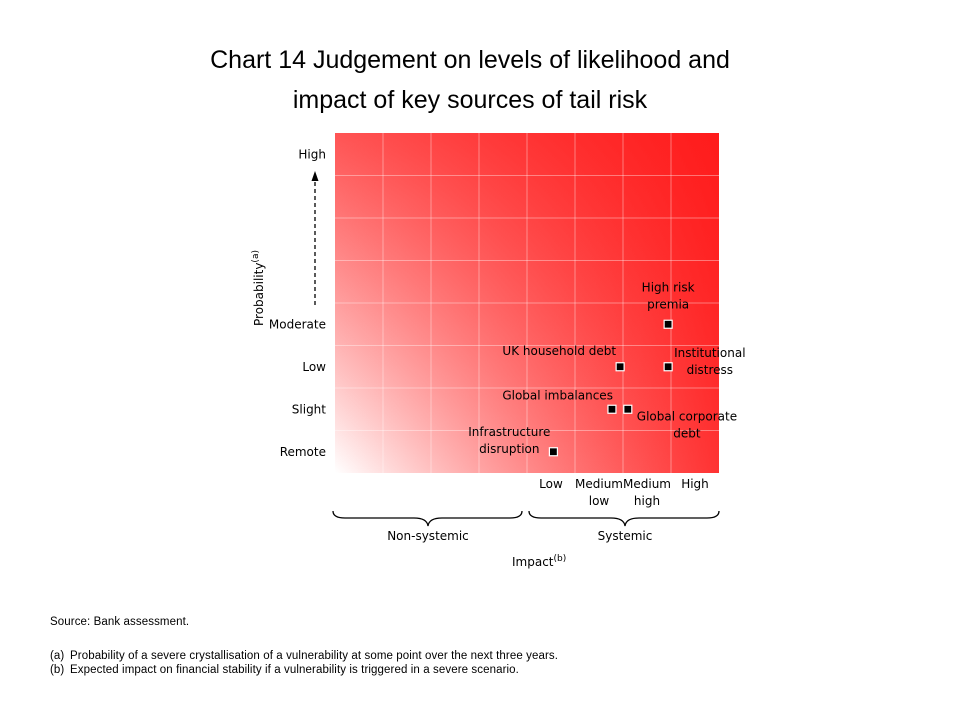 Image resolution: width=960 pixels, height=720 pixels. I want to click on data-point-label: Infrastructure, so click(509, 432).